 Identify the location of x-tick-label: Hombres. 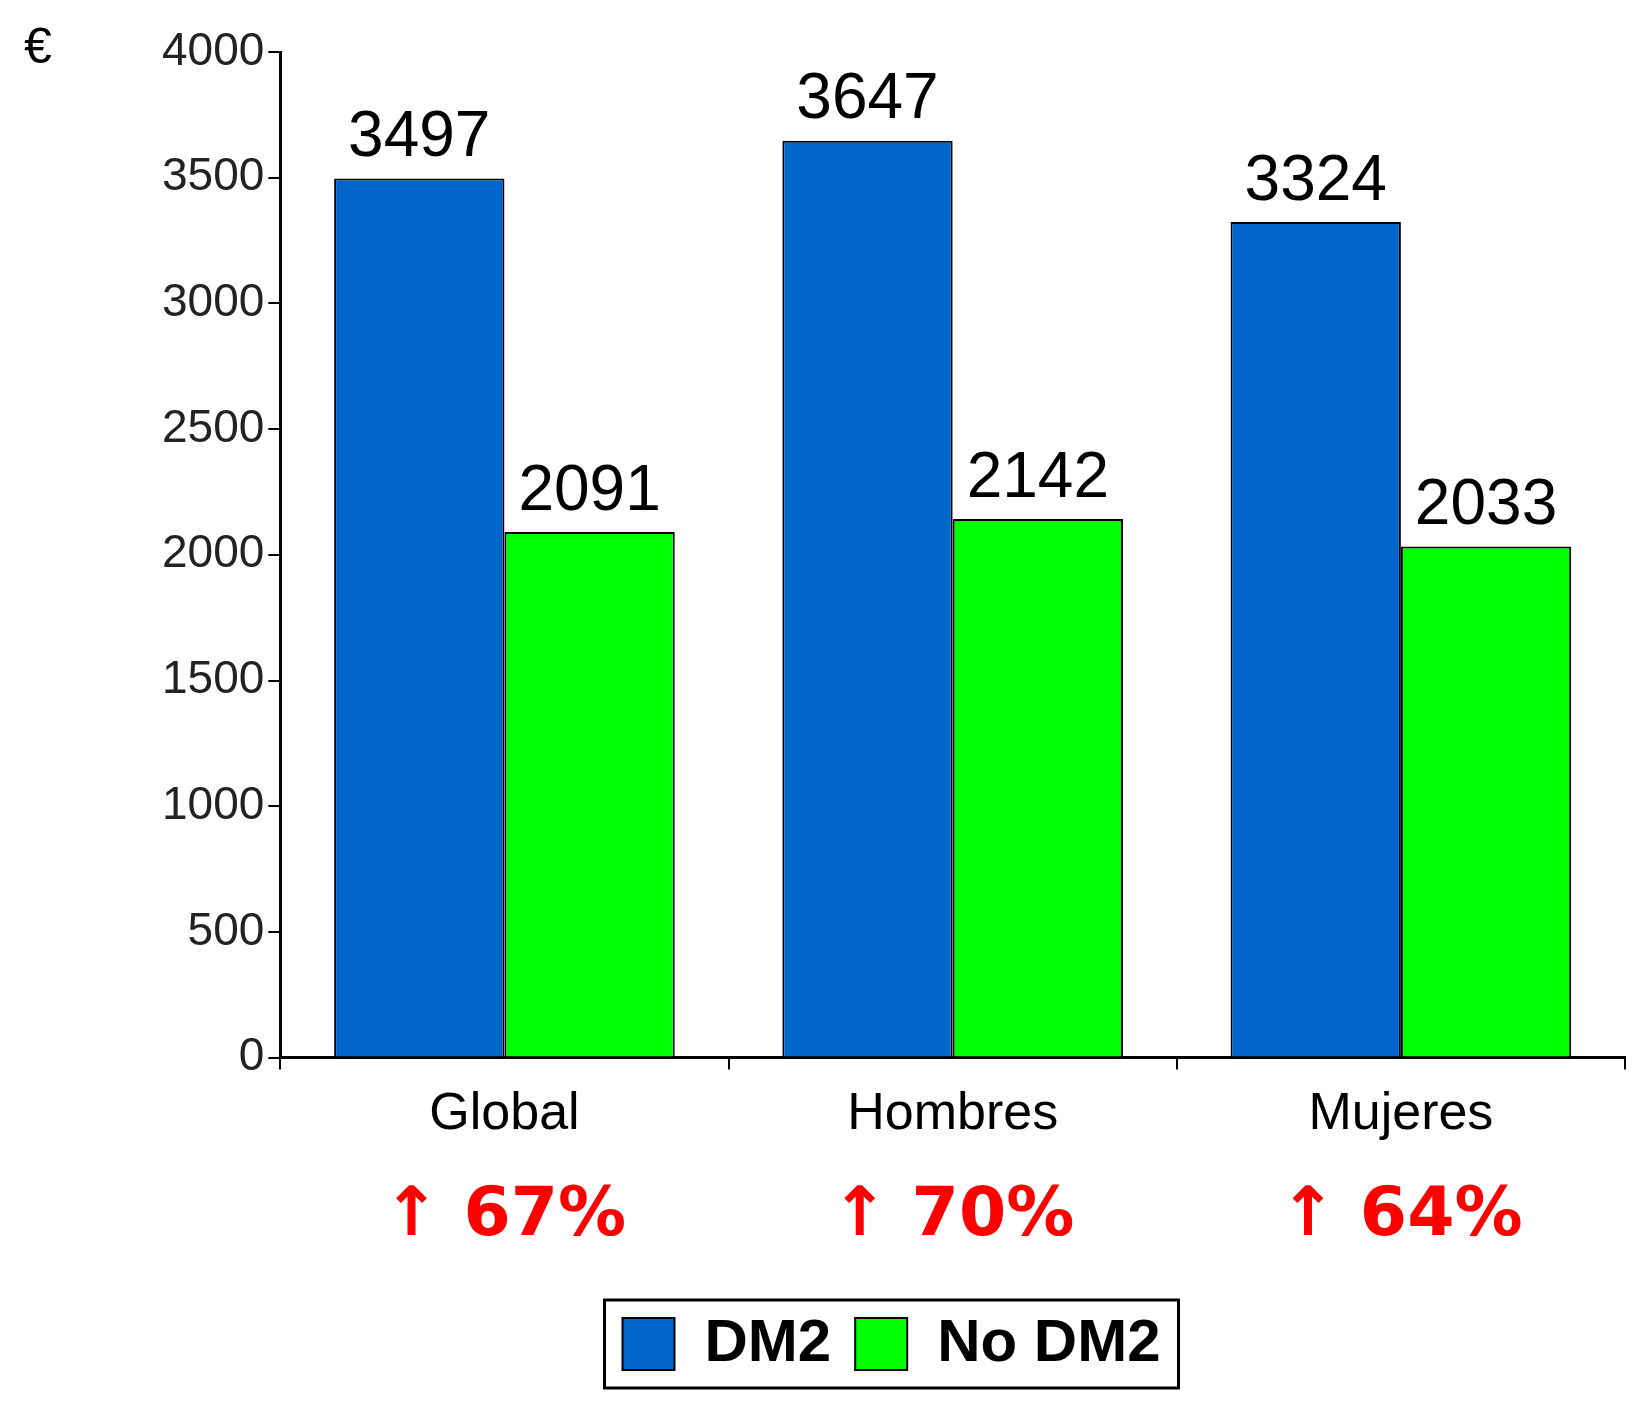
(953, 1111).